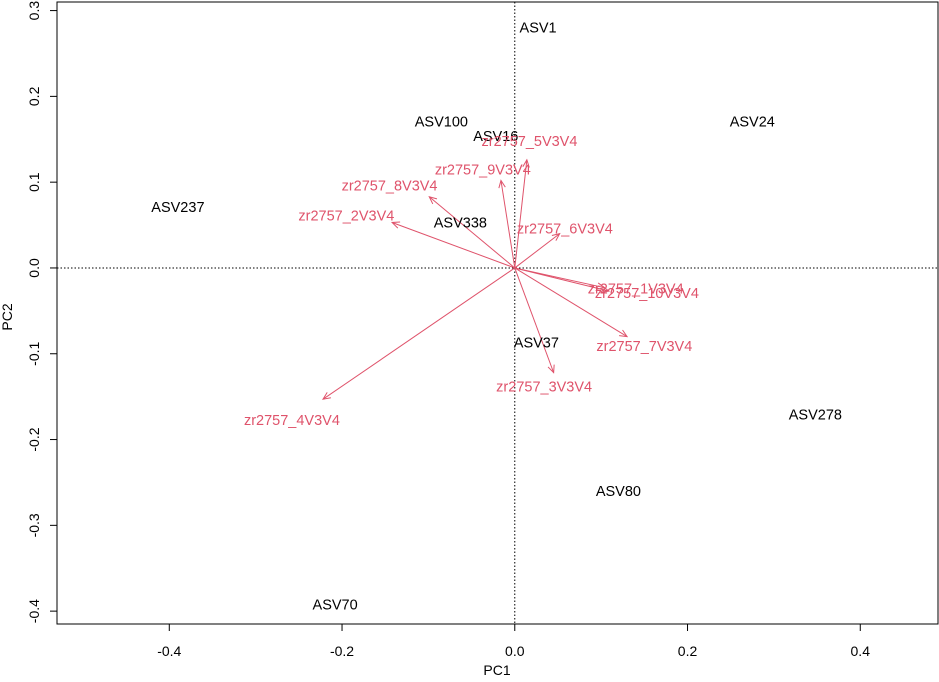  What do you see at coordinates (177, 208) in the screenshot?
I see `observation-label: ASV237` at bounding box center [177, 208].